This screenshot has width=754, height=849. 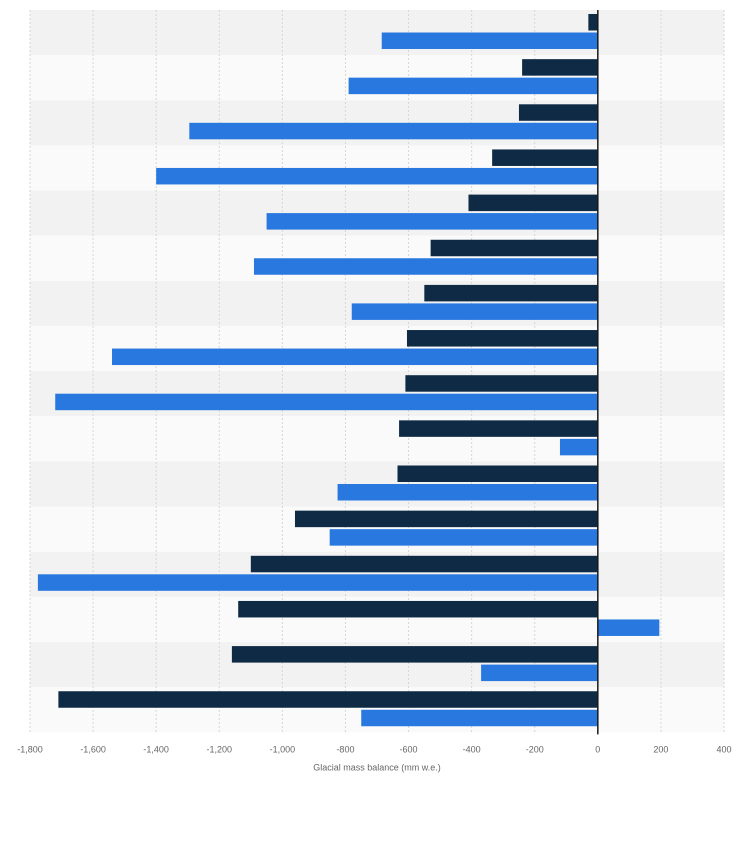 I want to click on x-tick-label: 0, so click(x=597, y=749).